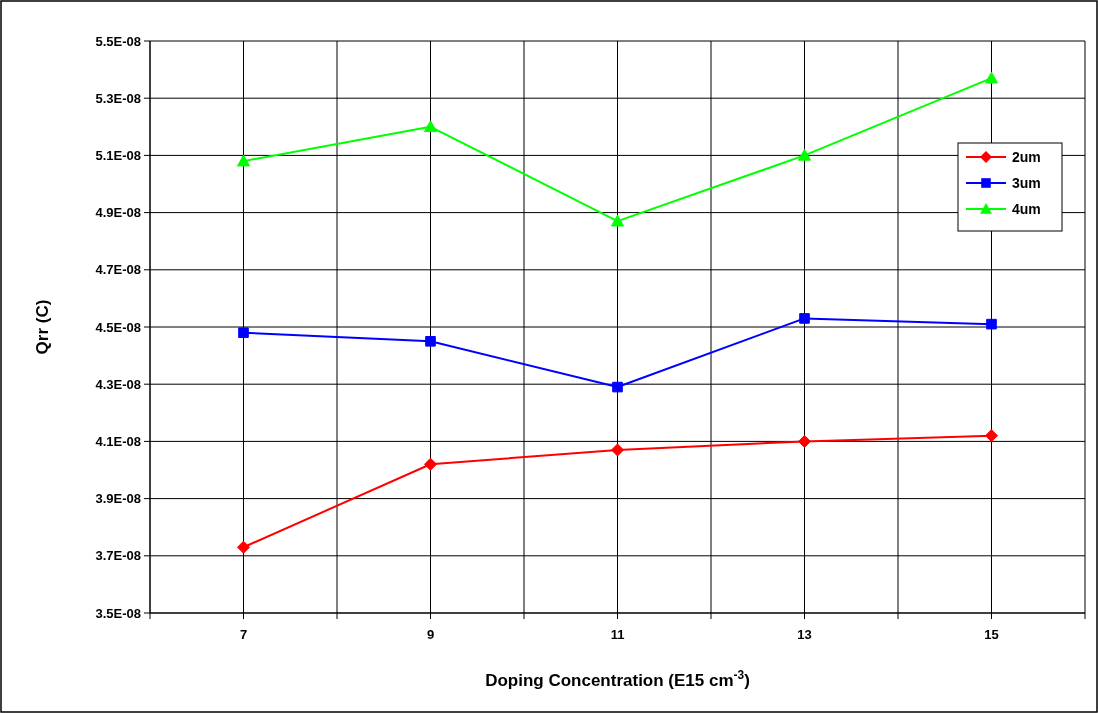  Describe the element at coordinates (42, 327) in the screenshot. I see `y-axis-title: Qrr (C)` at that location.